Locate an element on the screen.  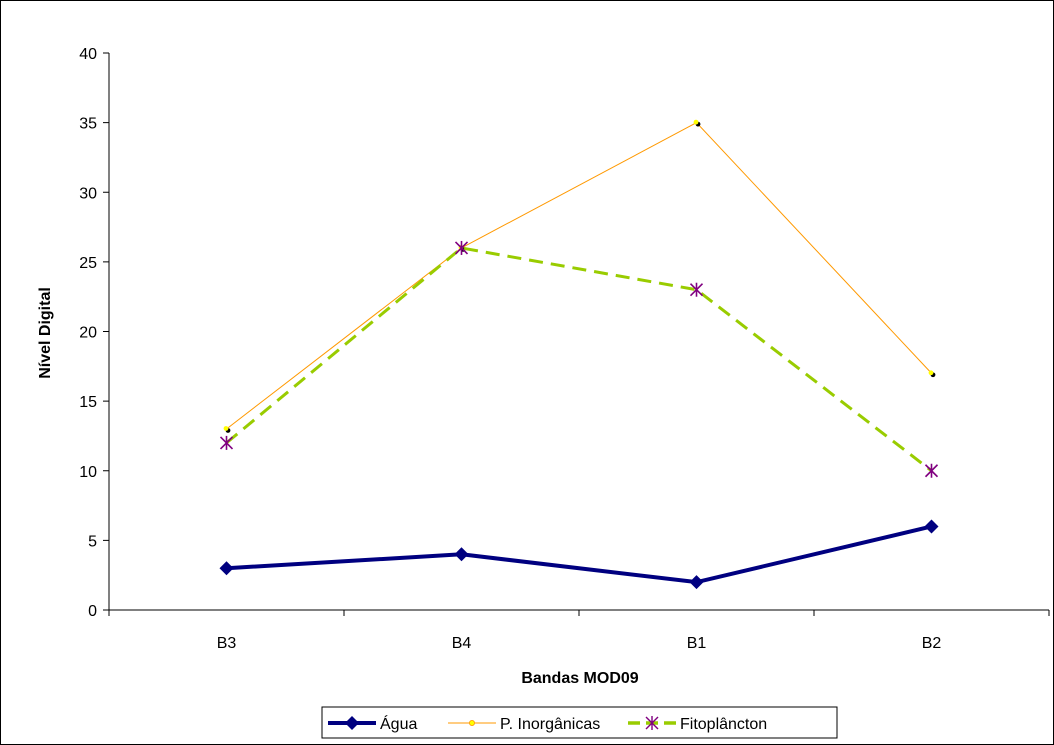
dot-icon is located at coordinates (471, 723).